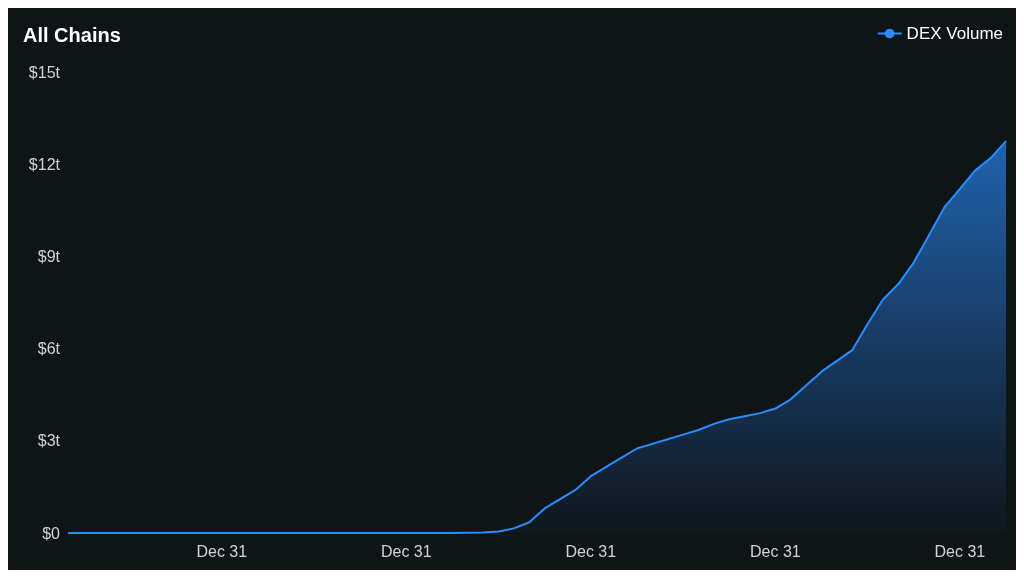  What do you see at coordinates (44, 72) in the screenshot?
I see `y-tick-label: $15t` at bounding box center [44, 72].